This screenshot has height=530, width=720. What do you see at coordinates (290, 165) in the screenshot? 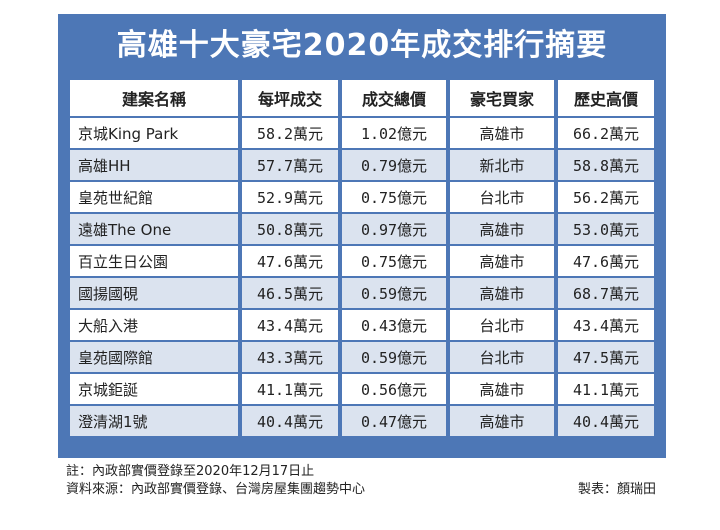
I see `cell-price-per-ping: 57.7萬元` at bounding box center [290, 165].